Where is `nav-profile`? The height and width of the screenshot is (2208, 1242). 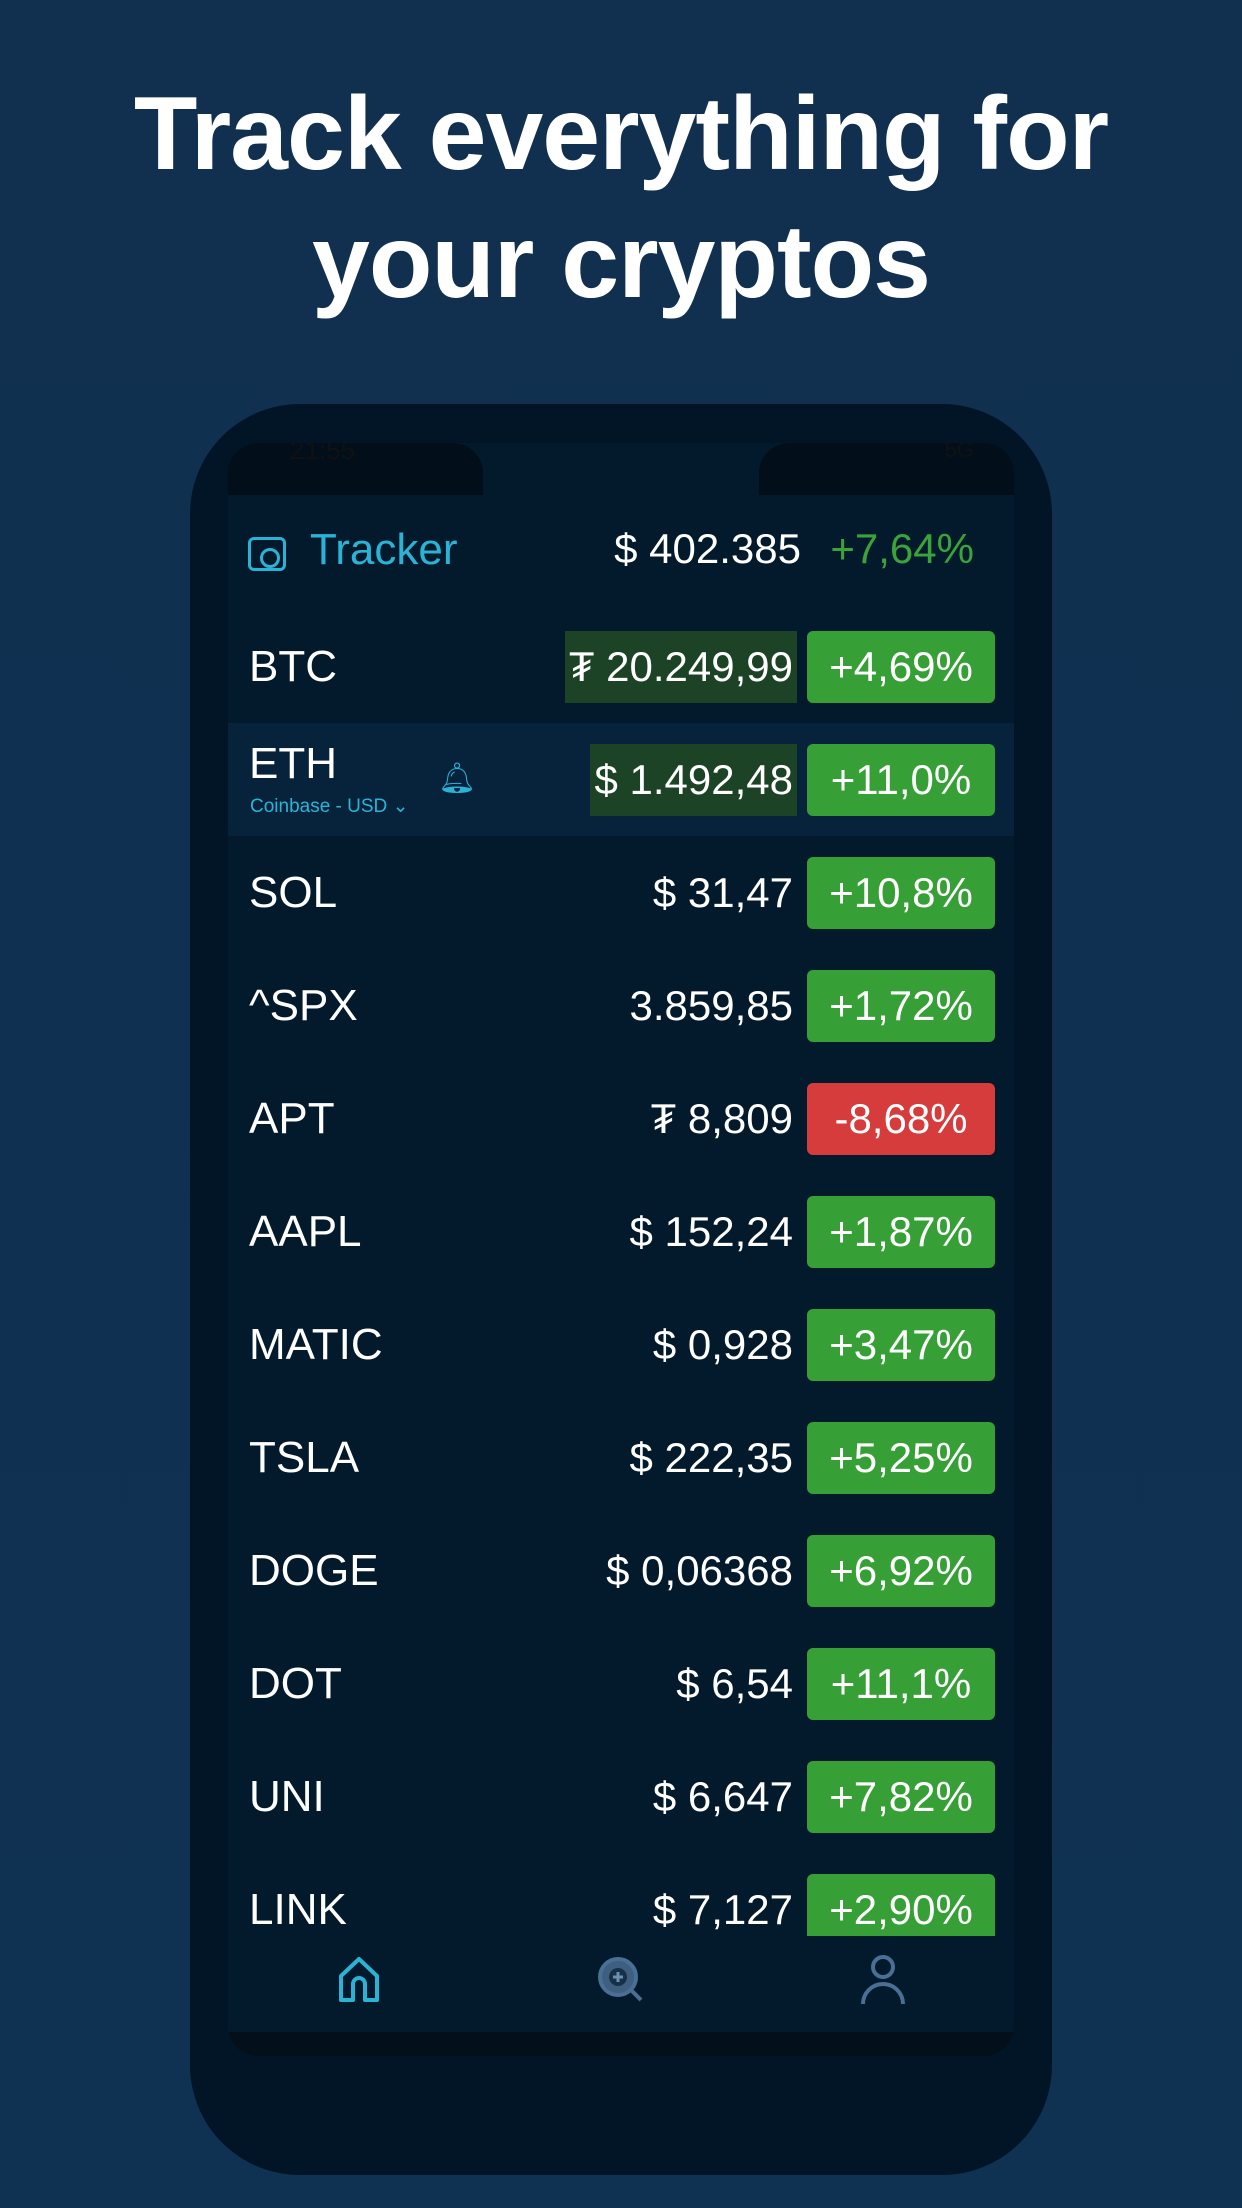
nav-profile is located at coordinates (883, 1980).